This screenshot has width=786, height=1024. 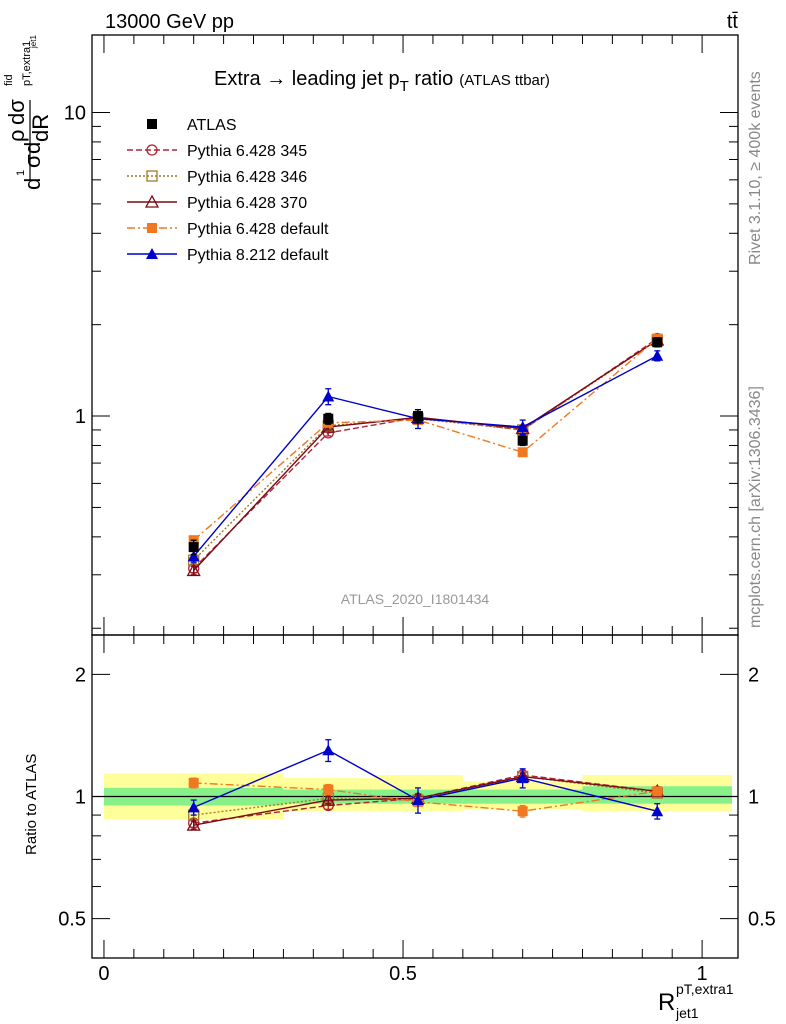 I want to click on main-series-atlas, so click(x=425, y=446).